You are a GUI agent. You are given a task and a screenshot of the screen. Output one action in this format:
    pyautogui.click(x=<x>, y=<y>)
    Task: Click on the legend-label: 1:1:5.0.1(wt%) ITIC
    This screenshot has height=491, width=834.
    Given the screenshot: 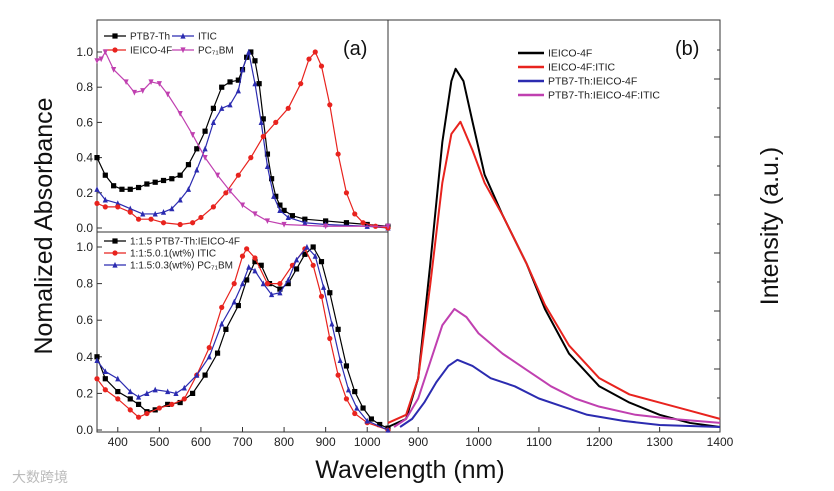 What is the action you would take?
    pyautogui.click(x=173, y=254)
    